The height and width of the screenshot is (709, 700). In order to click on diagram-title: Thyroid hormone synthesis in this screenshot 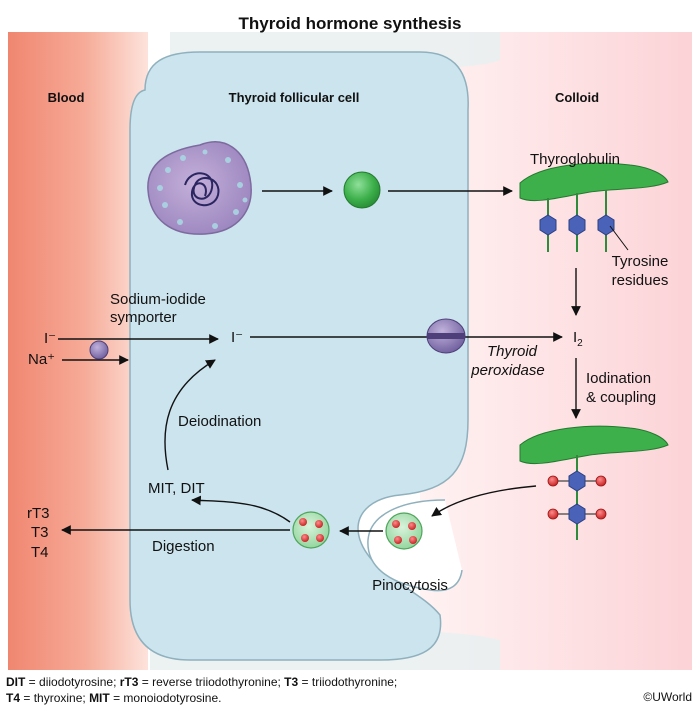, I will do `click(350, 23)`.